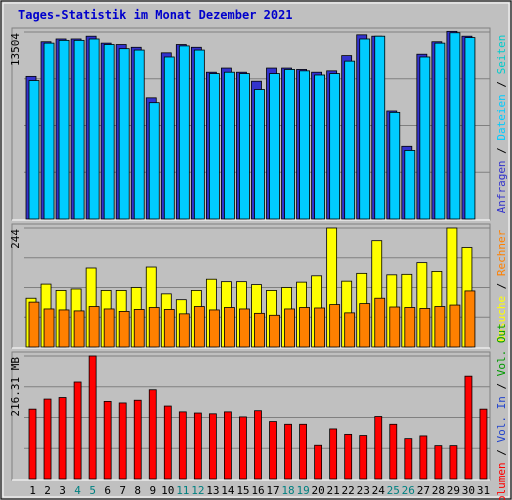 This screenshot has height=500, width=512. I want to click on x-tick-label: 16, so click(257, 490).